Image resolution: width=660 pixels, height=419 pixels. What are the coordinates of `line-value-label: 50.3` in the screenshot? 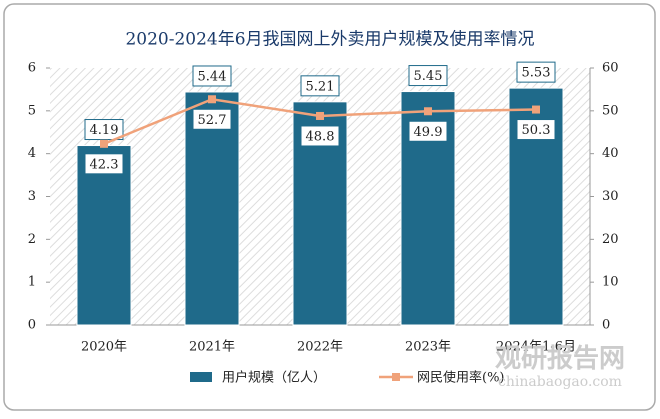 It's located at (536, 130).